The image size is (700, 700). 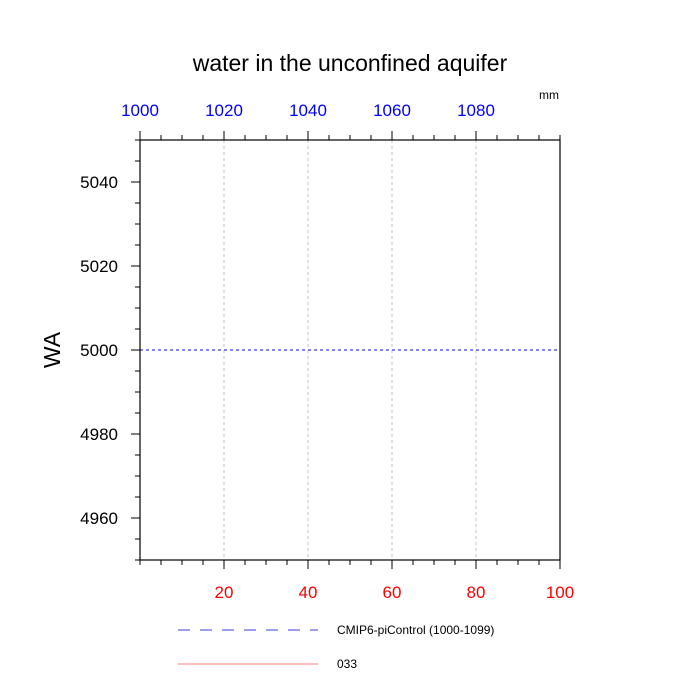 I want to click on legend-label-033: 033, so click(x=347, y=664).